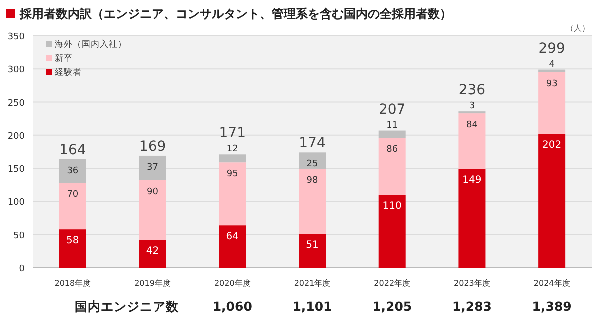  I want to click on y-tick-label: 200, so click(17, 137).